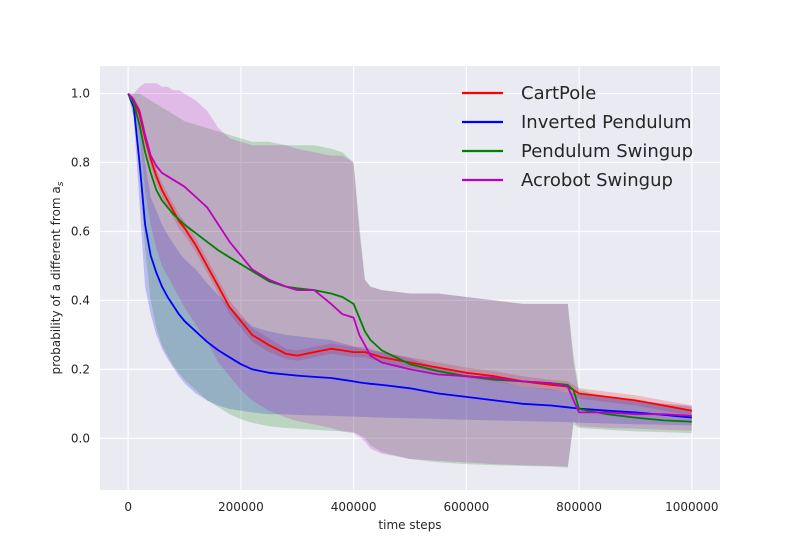 This screenshot has width=800, height=550. I want to click on x-tick-label: 800000, so click(579, 507).